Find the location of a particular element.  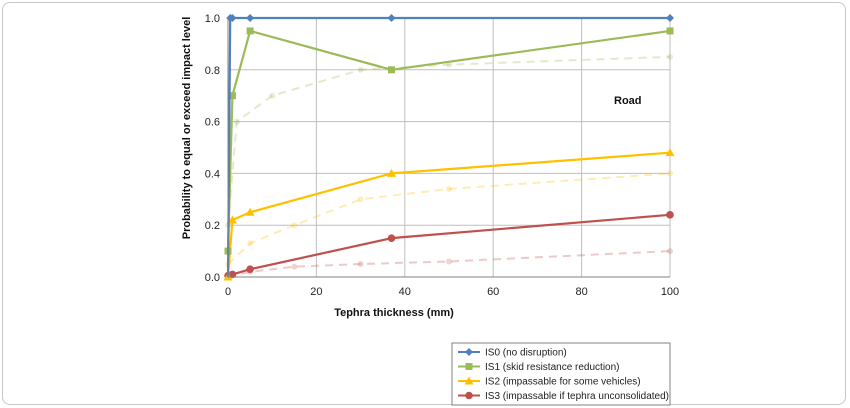

y-tick-label: 0.4 is located at coordinates (212, 174).